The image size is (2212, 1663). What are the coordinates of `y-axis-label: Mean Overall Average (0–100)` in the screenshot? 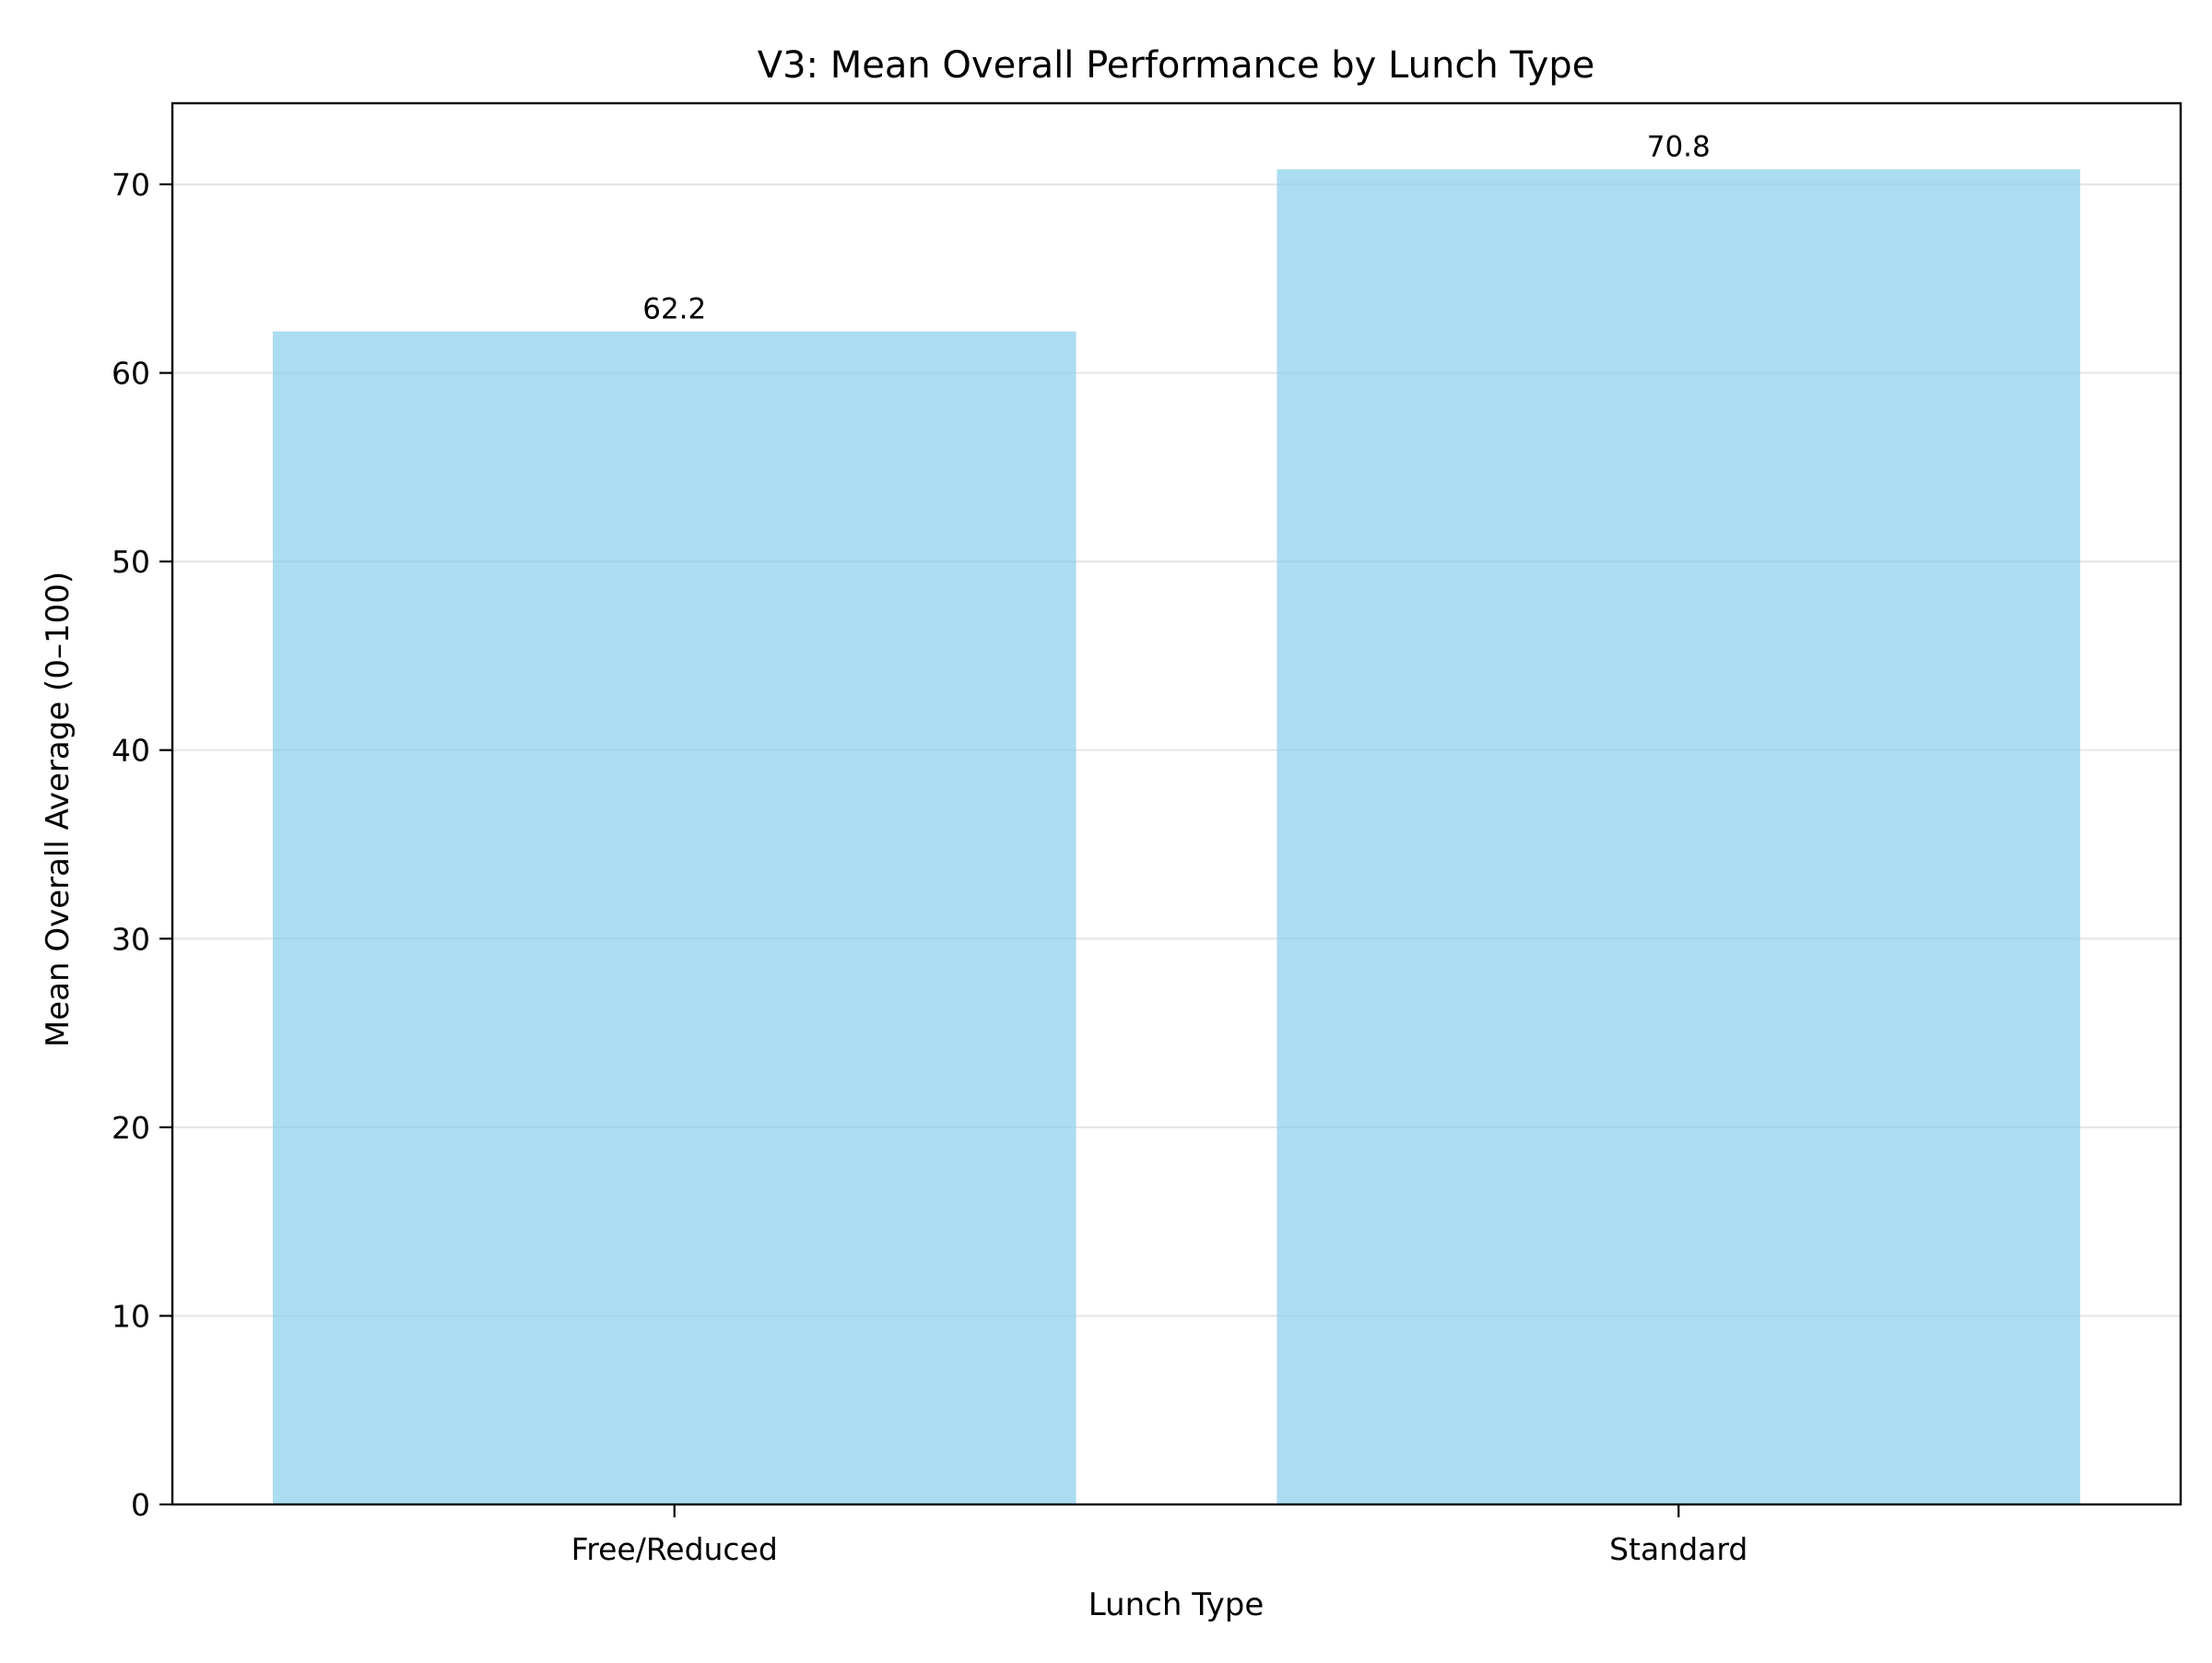 It's located at (58, 809).